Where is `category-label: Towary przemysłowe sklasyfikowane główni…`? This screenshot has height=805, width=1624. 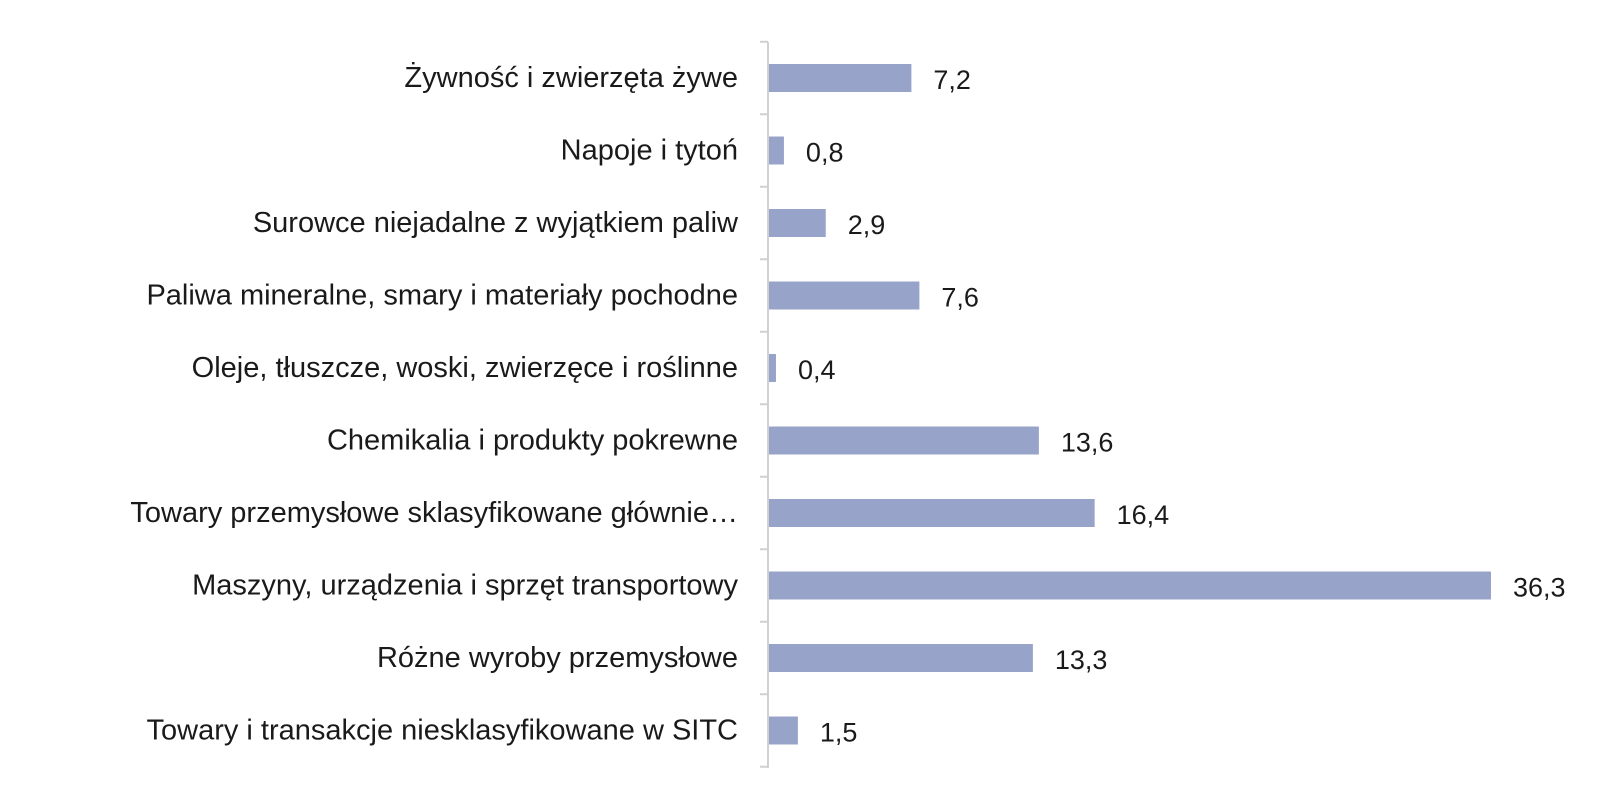
category-label: Towary przemysłowe sklasyfikowane główni… is located at coordinates (434, 513).